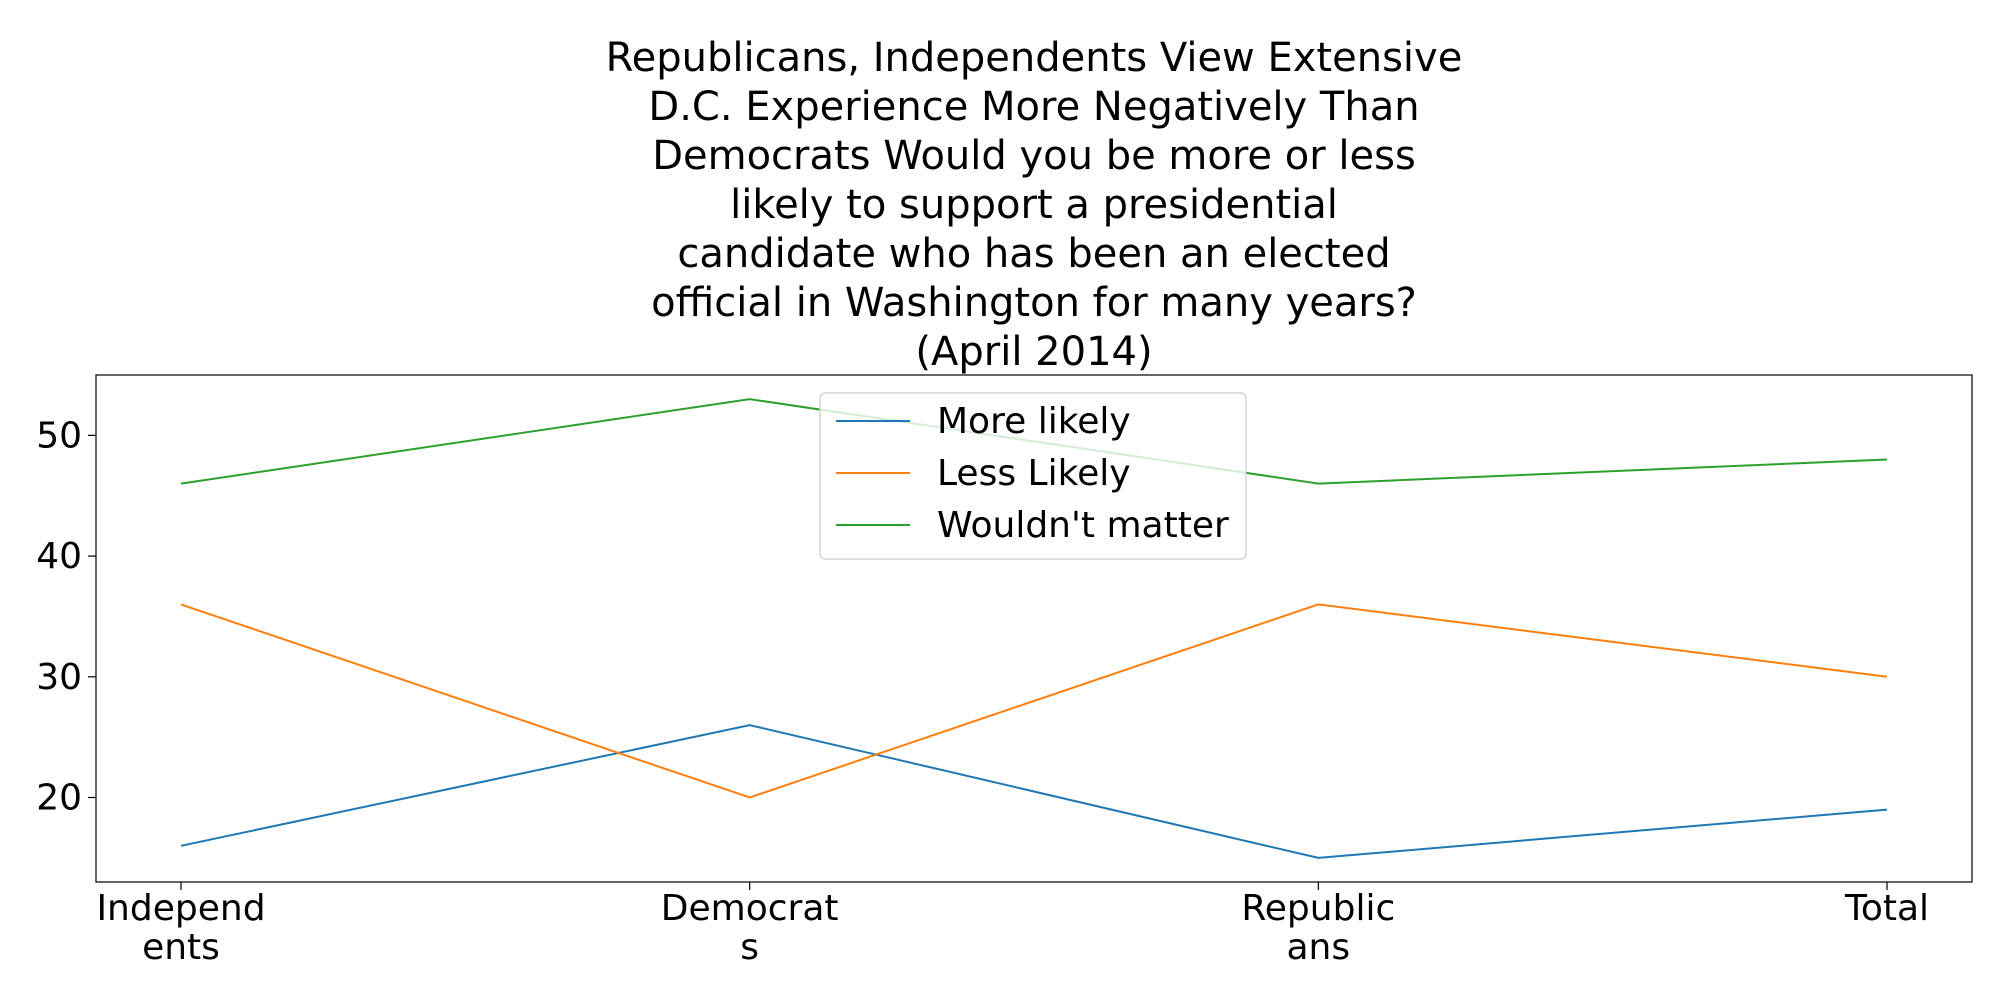  What do you see at coordinates (66, 617) in the screenshot?
I see `y-axis: 20 30 40 50` at bounding box center [66, 617].